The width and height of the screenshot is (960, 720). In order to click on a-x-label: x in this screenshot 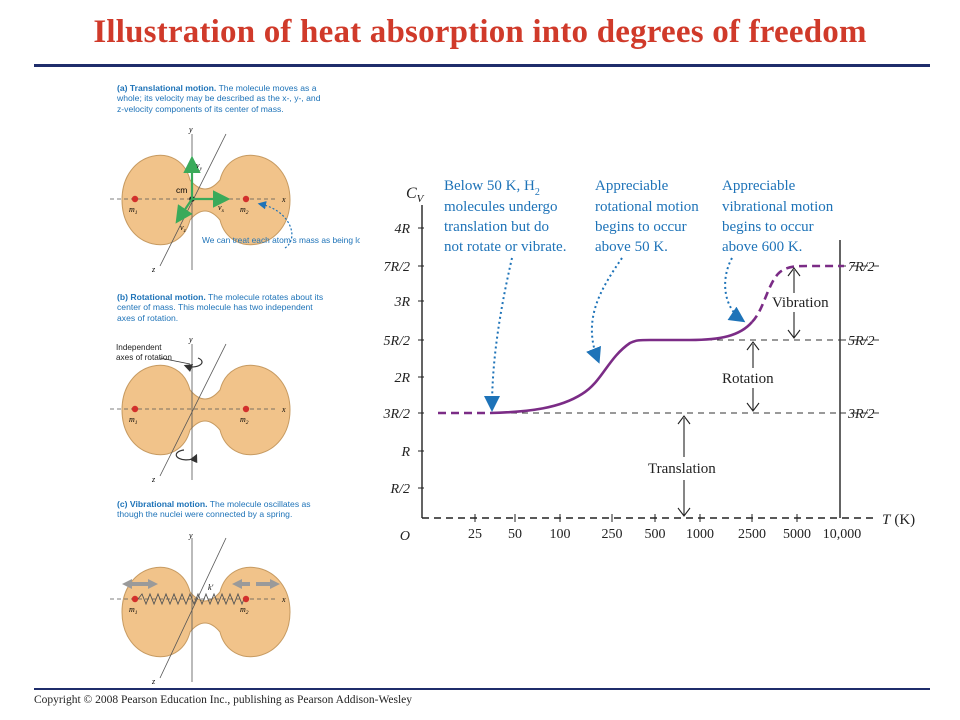, I will do `click(283, 199)`.